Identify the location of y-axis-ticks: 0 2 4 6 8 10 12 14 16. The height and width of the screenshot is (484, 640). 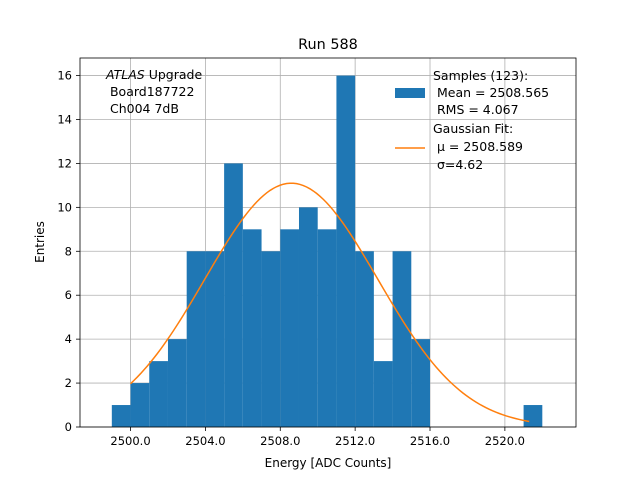
(68, 251).